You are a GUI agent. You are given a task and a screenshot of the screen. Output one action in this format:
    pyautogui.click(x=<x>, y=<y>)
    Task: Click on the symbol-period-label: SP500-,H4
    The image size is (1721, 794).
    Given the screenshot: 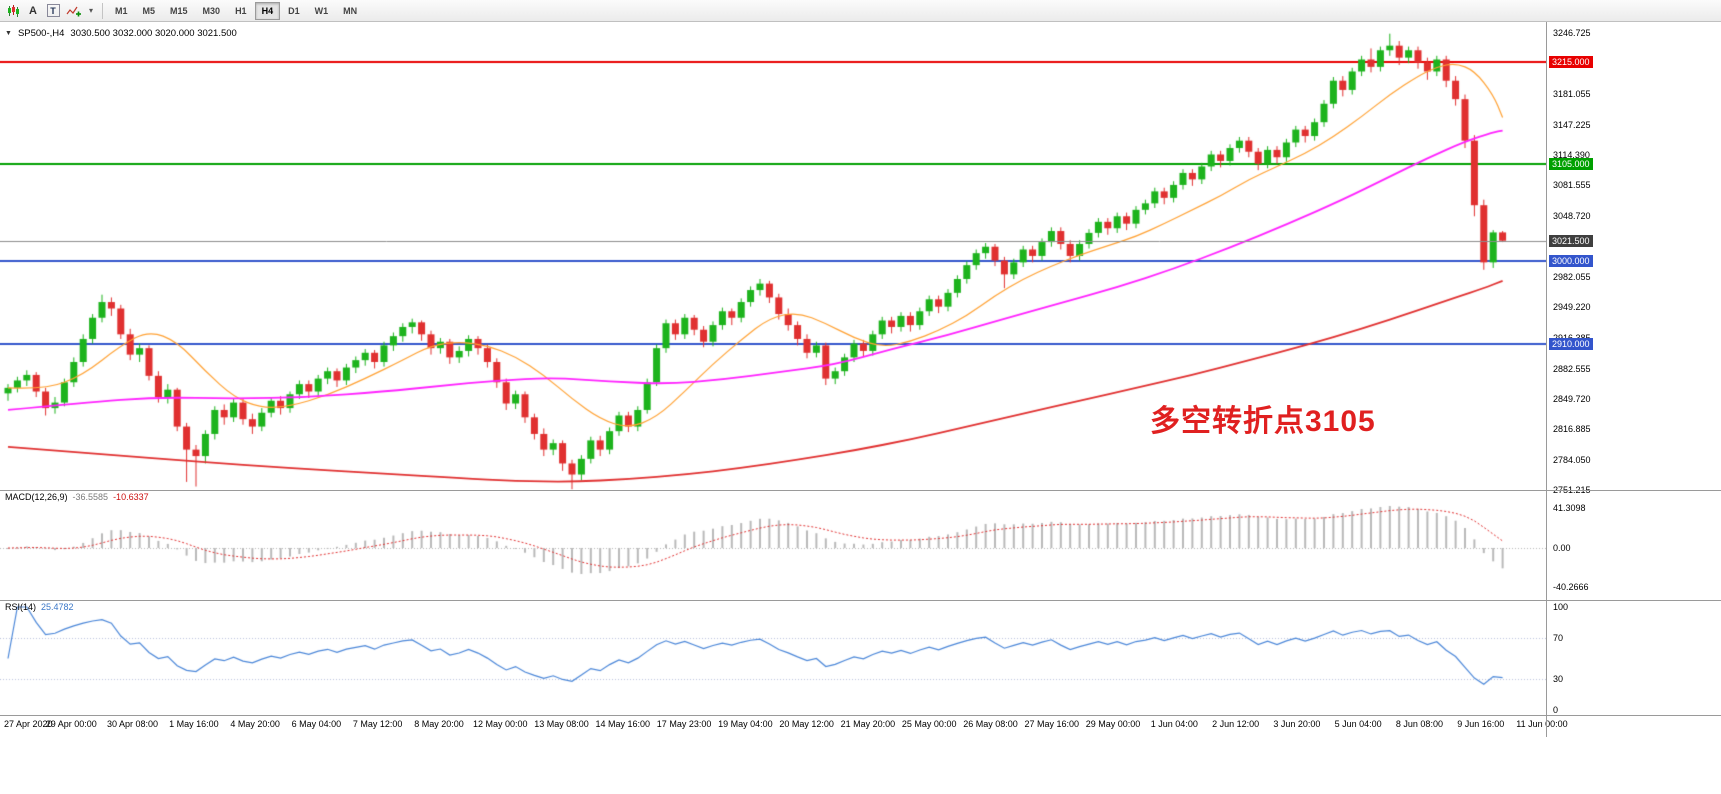 What is the action you would take?
    pyautogui.click(x=41, y=33)
    